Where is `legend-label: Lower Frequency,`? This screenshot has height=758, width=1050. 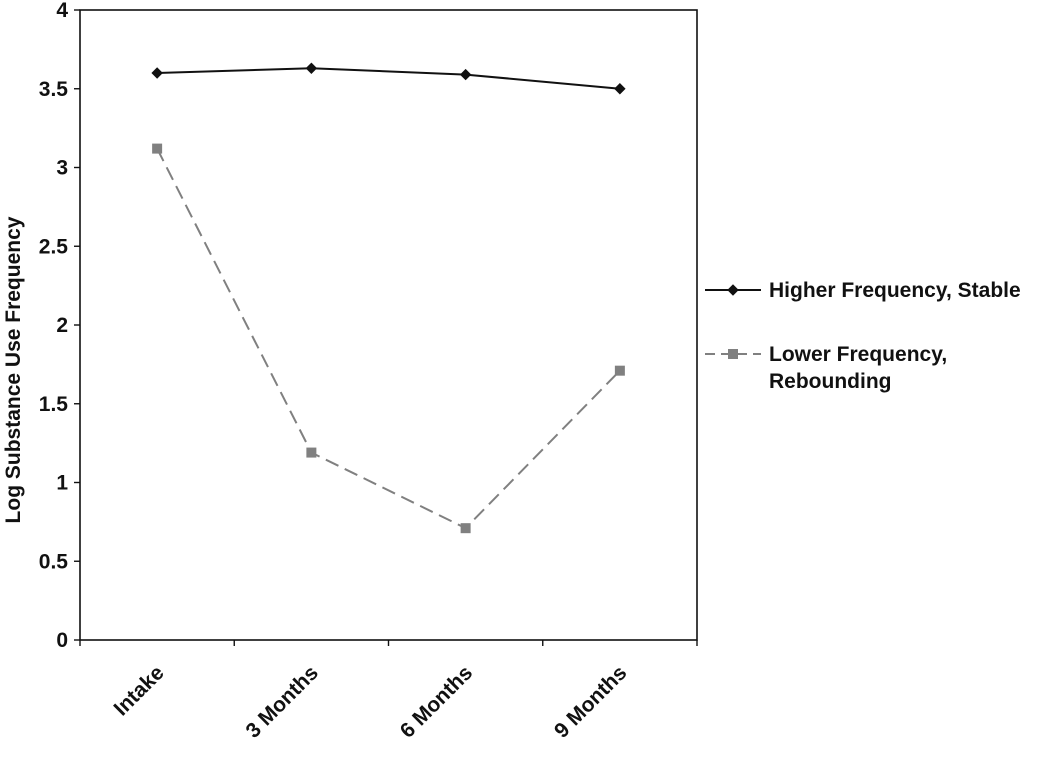
legend-label: Lower Frequency, is located at coordinates (858, 354).